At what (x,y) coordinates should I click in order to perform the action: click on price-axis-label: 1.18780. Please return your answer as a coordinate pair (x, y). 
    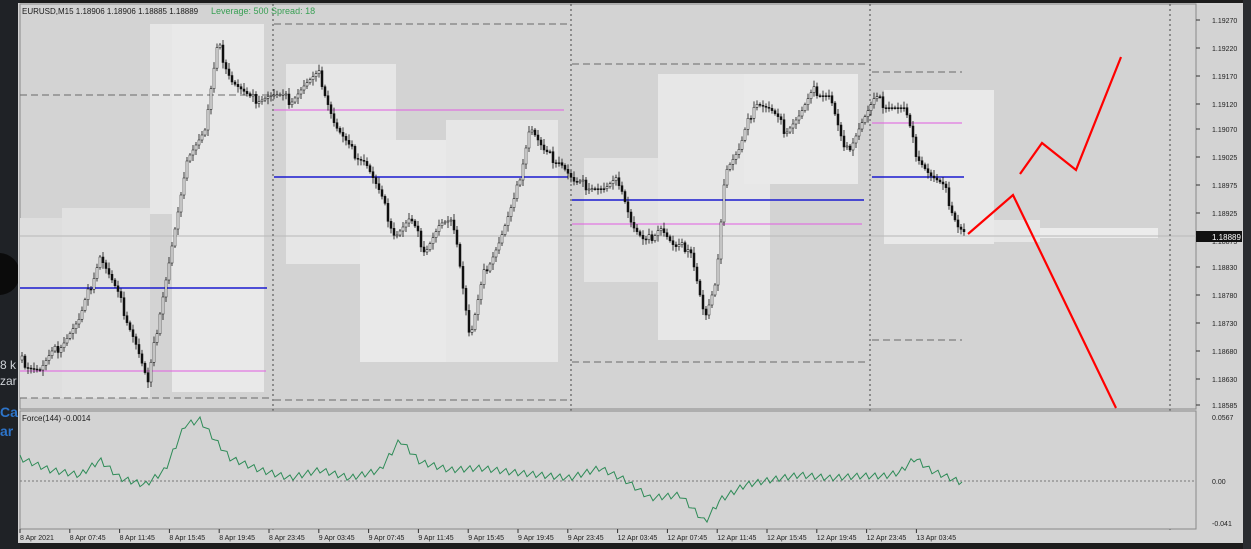
    Looking at the image, I should click on (1224, 296).